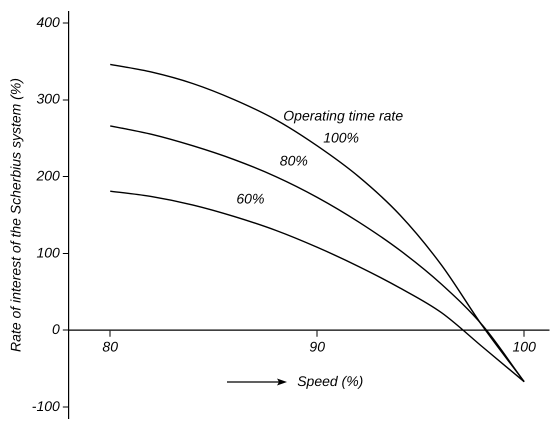 The image size is (555, 430). Describe the element at coordinates (250, 198) in the screenshot. I see `series-label: 60%` at that location.